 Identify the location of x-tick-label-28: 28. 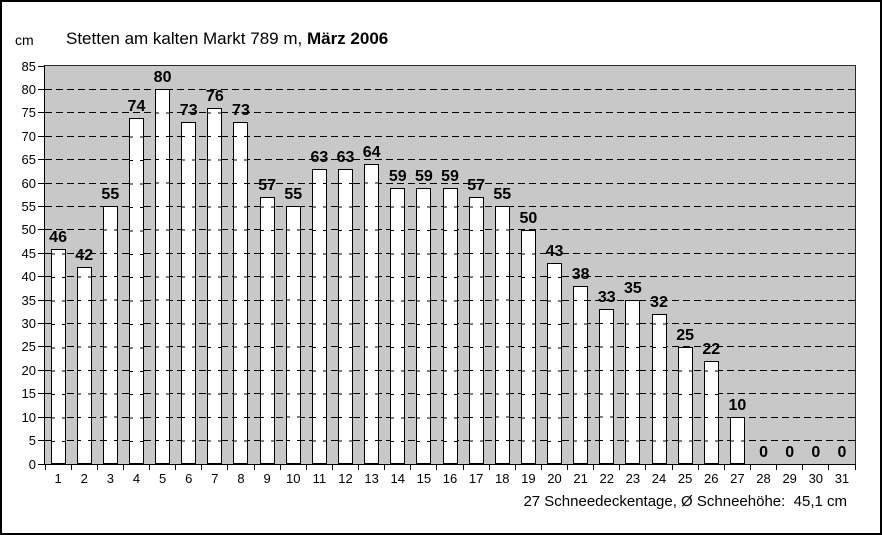
(763, 478).